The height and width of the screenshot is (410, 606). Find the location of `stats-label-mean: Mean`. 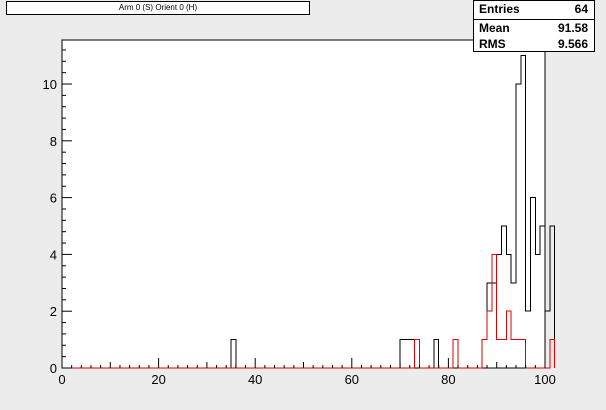

stats-label-mean: Mean is located at coordinates (494, 28).